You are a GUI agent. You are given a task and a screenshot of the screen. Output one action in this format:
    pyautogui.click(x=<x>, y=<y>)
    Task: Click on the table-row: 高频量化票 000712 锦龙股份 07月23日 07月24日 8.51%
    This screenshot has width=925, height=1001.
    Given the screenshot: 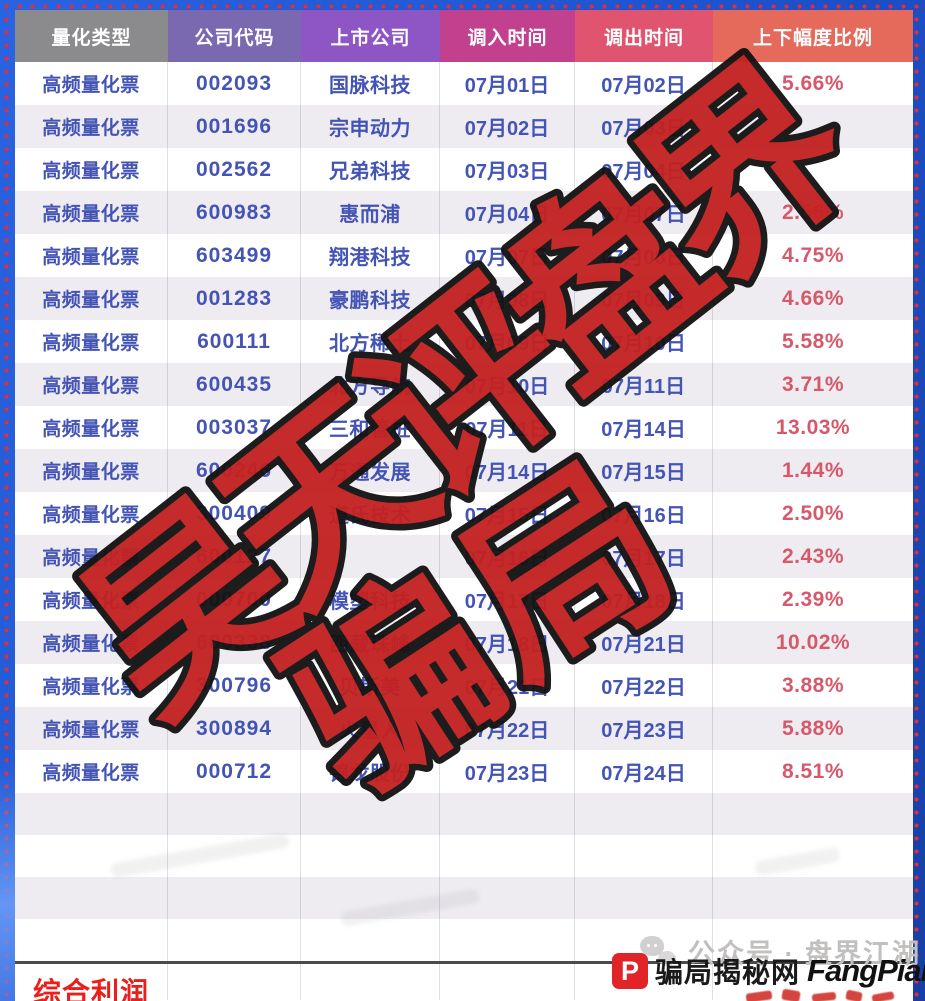 What is the action you would take?
    pyautogui.click(x=464, y=771)
    